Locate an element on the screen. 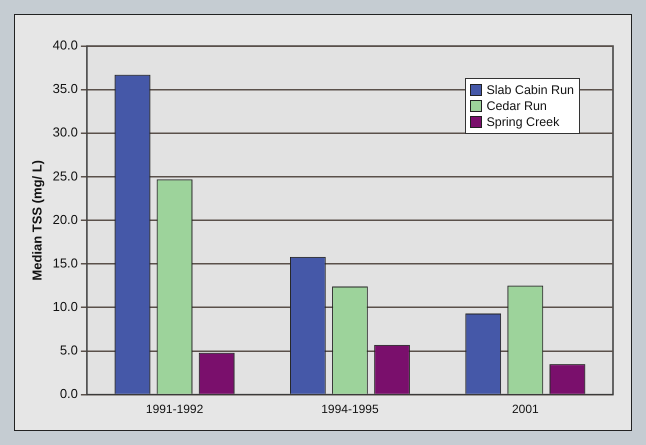 The image size is (646, 445). y-axis-title: Median TSS (mg/ L) is located at coordinates (36, 220).